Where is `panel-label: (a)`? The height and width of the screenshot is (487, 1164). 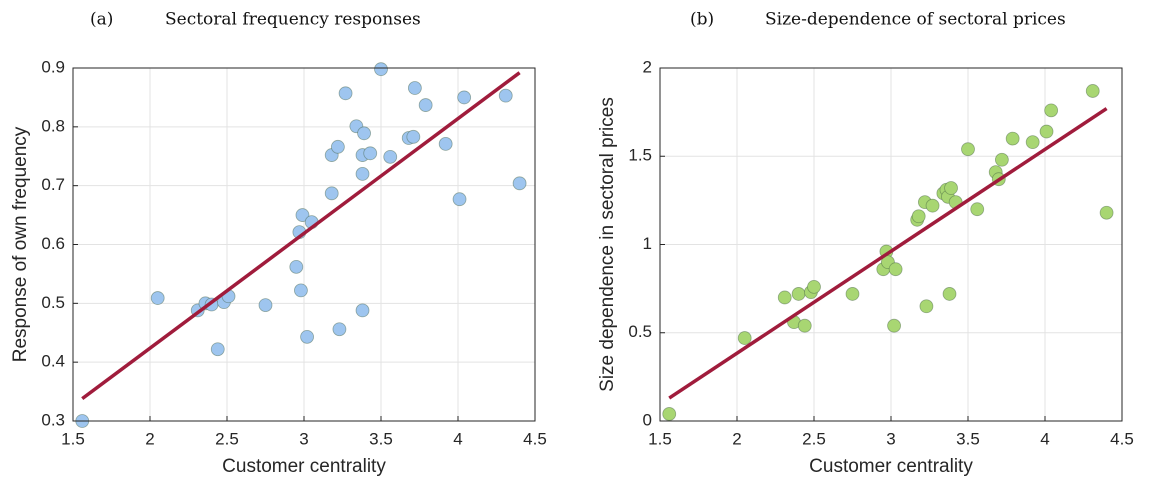 panel-label: (a) is located at coordinates (101, 20).